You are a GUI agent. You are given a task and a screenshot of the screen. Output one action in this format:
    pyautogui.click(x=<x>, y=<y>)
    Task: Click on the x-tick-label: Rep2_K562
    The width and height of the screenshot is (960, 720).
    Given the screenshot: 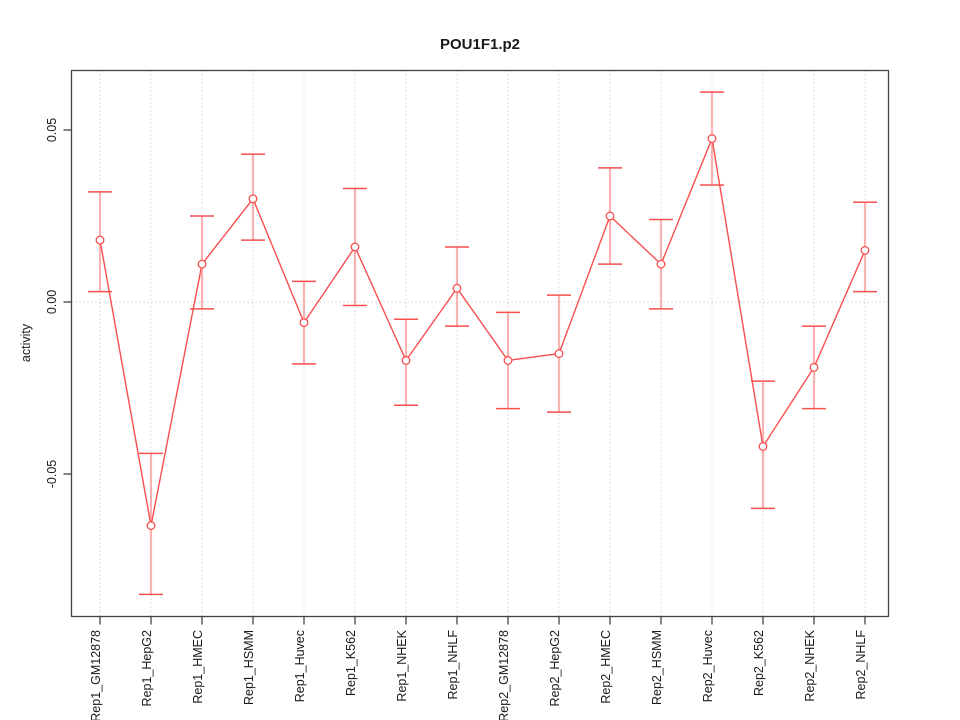 What is the action you would take?
    pyautogui.click(x=759, y=663)
    